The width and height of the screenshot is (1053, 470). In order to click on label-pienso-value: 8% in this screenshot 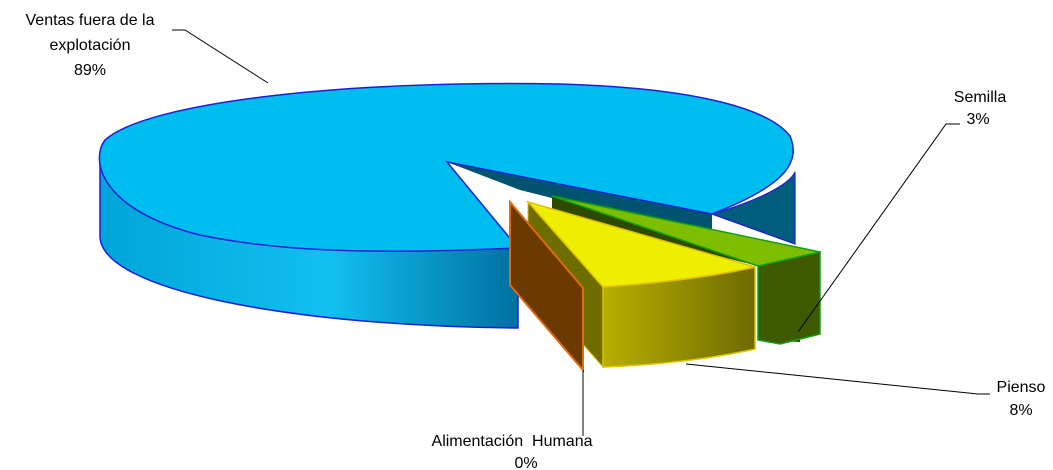, I will do `click(1020, 410)`.